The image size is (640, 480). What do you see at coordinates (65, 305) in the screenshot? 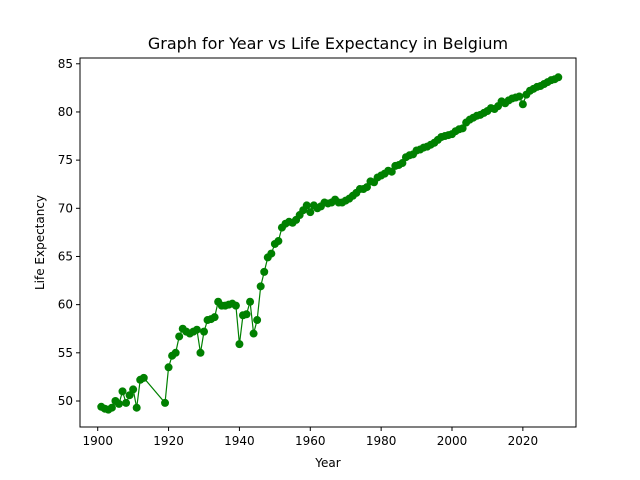
I see `y-tick-label: 60` at bounding box center [65, 305].